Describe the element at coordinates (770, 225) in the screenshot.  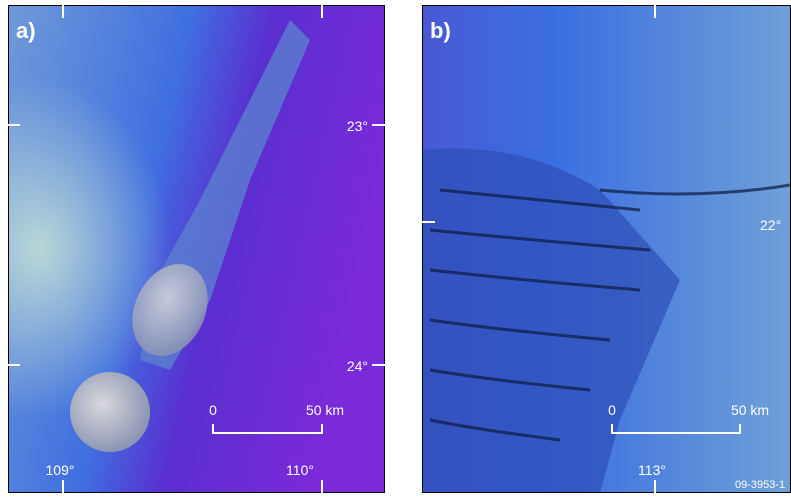
I see `lat-label: 22°` at that location.